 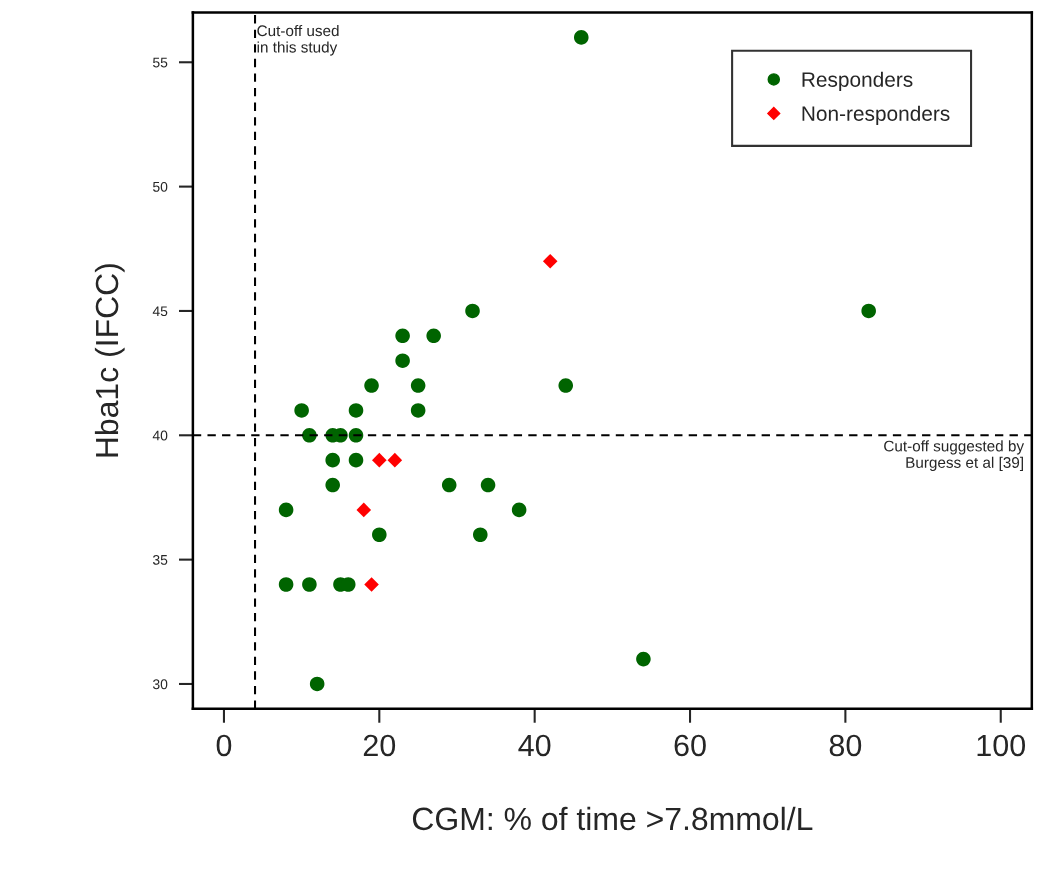 What do you see at coordinates (298, 40) in the screenshot?
I see `ref-line-label: Cut-off used in this study` at bounding box center [298, 40].